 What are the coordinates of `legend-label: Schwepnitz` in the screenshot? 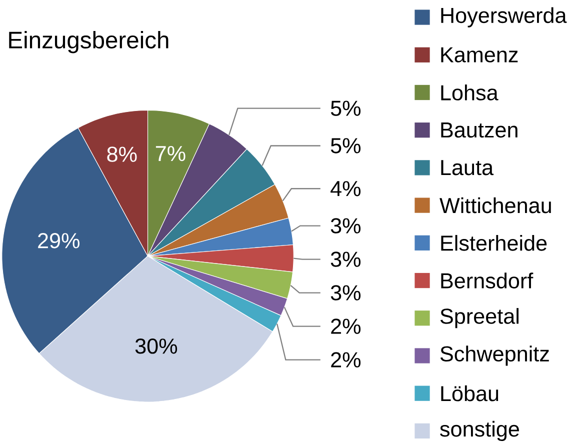 It's located at (494, 356).